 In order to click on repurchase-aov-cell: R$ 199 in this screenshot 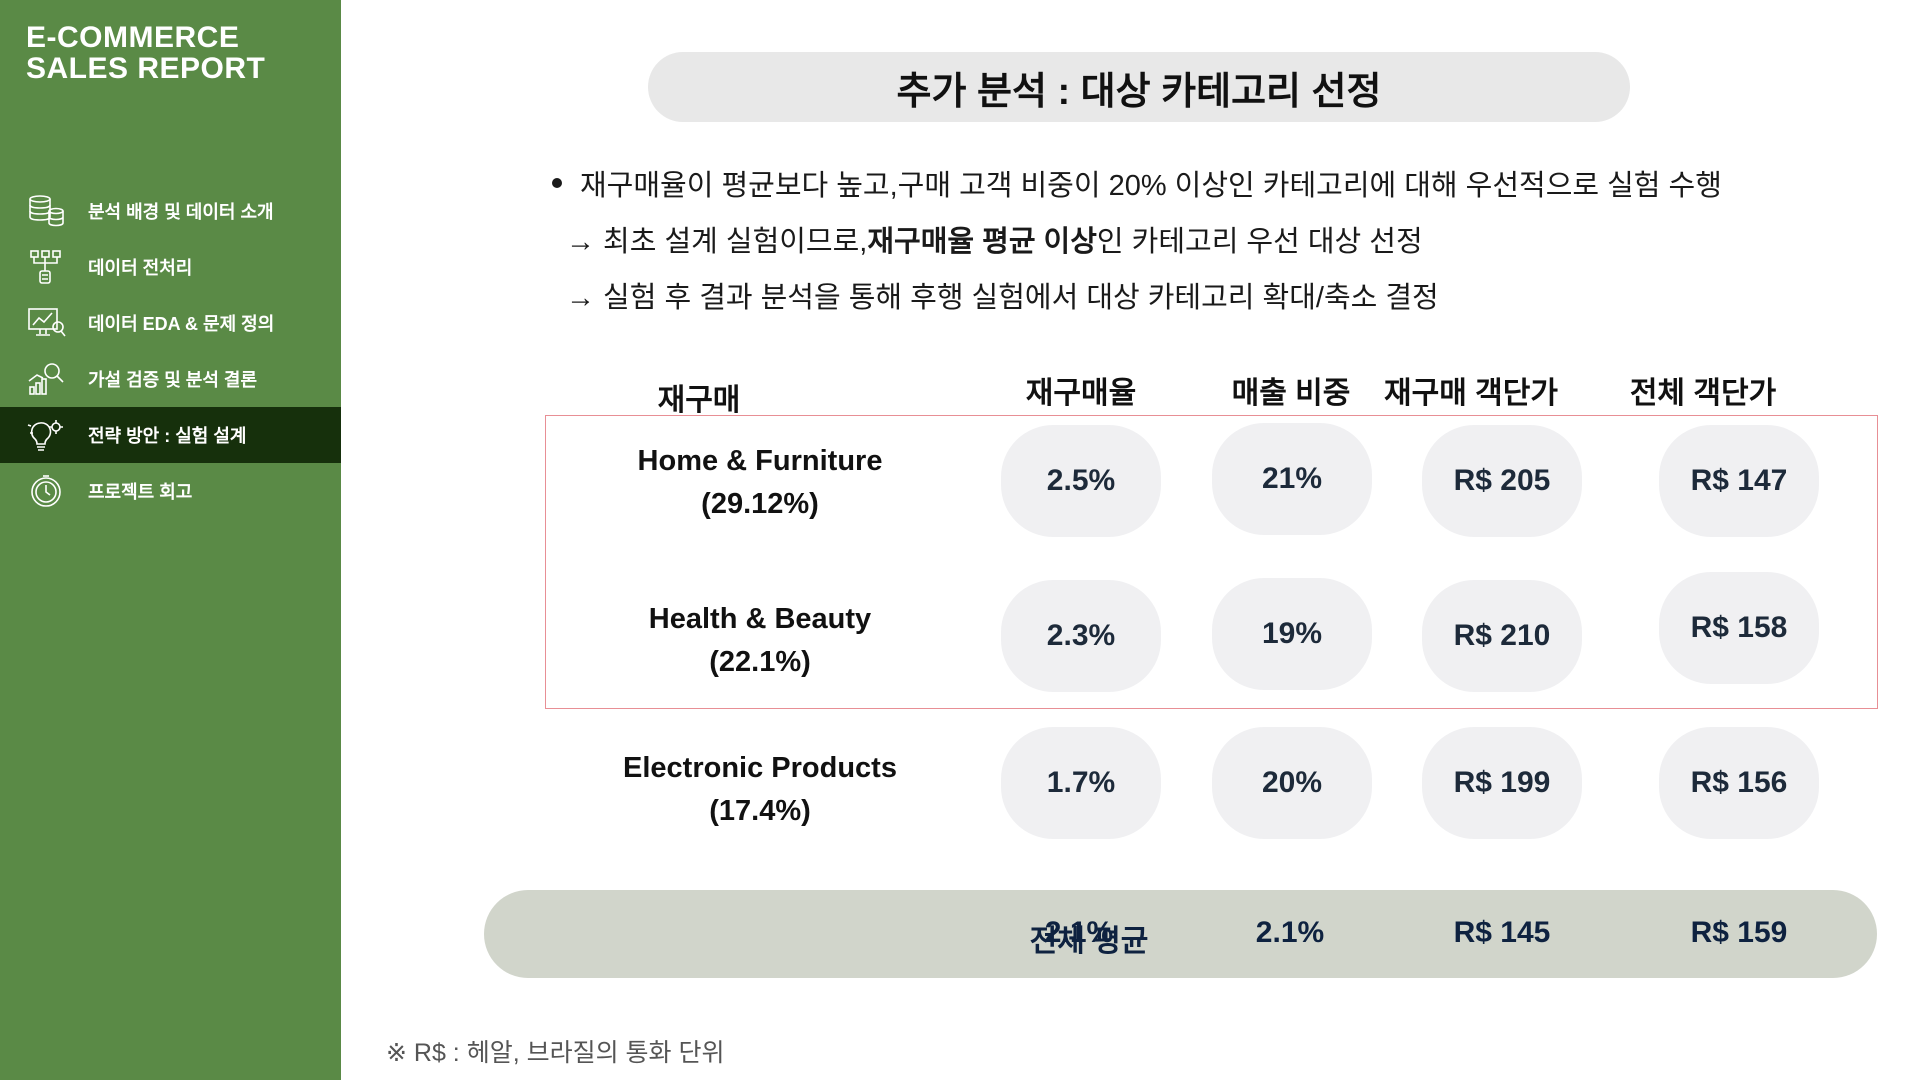, I will do `click(1502, 783)`.